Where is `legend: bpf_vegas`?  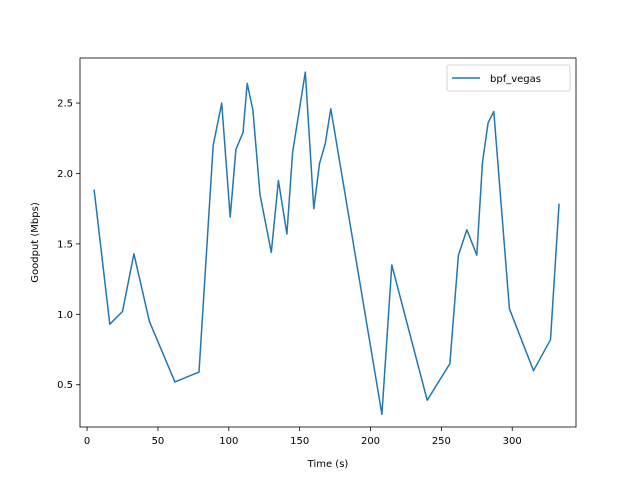 legend: bpf_vegas is located at coordinates (508, 78).